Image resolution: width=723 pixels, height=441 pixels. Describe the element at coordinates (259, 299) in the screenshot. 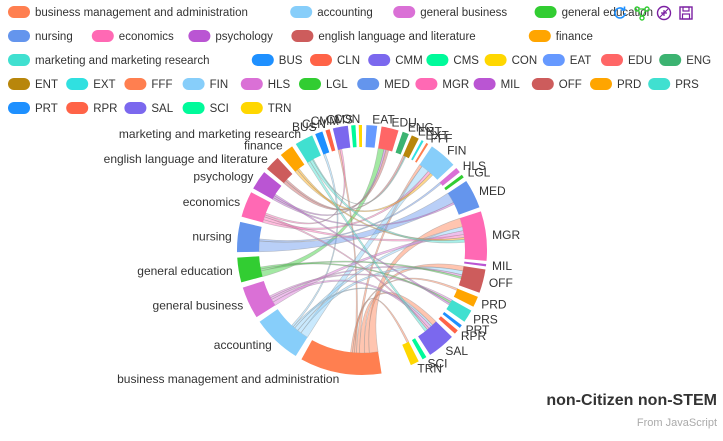

I see `arc-general-business` at that location.